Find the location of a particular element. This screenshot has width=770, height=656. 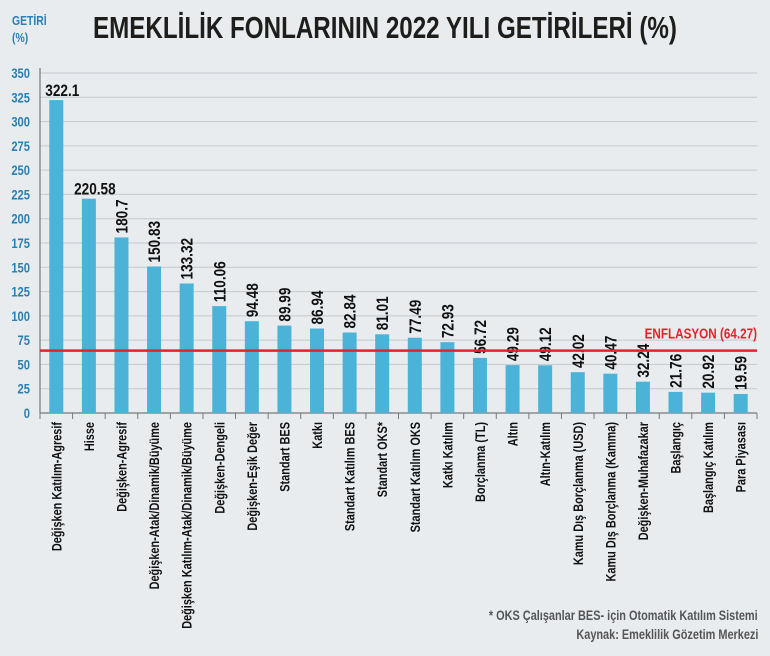

source-note: Kaynak: Emeklilik Gözetim Merkezi is located at coordinates (666, 634).